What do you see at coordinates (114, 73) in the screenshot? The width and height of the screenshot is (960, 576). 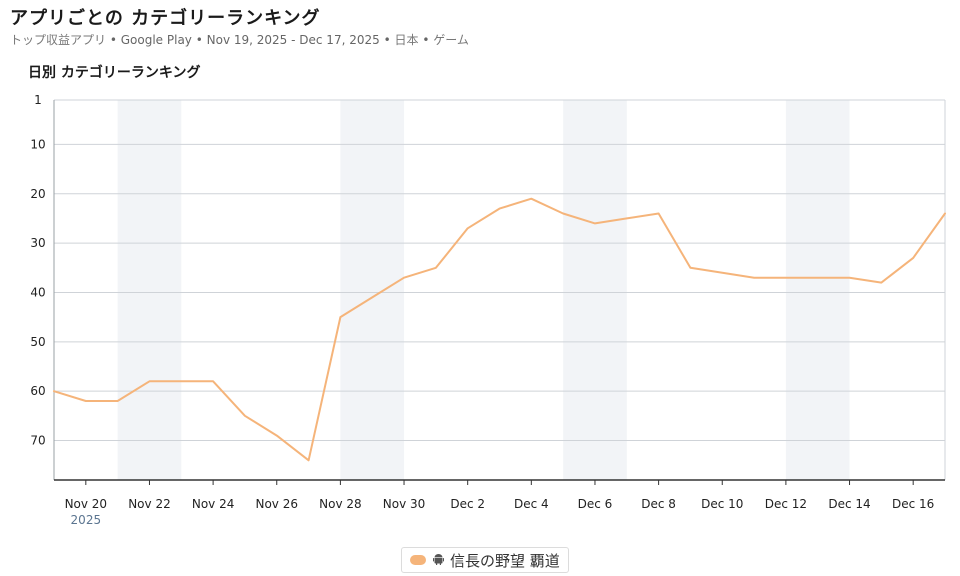 I see `chart-title: 日別 カテゴリーランキング` at bounding box center [114, 73].